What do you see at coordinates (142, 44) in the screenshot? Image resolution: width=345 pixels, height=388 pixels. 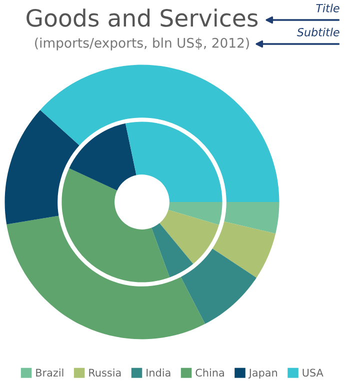 I see `chart-subtitle: (imports/exports, bln US$, 2012)` at bounding box center [142, 44].